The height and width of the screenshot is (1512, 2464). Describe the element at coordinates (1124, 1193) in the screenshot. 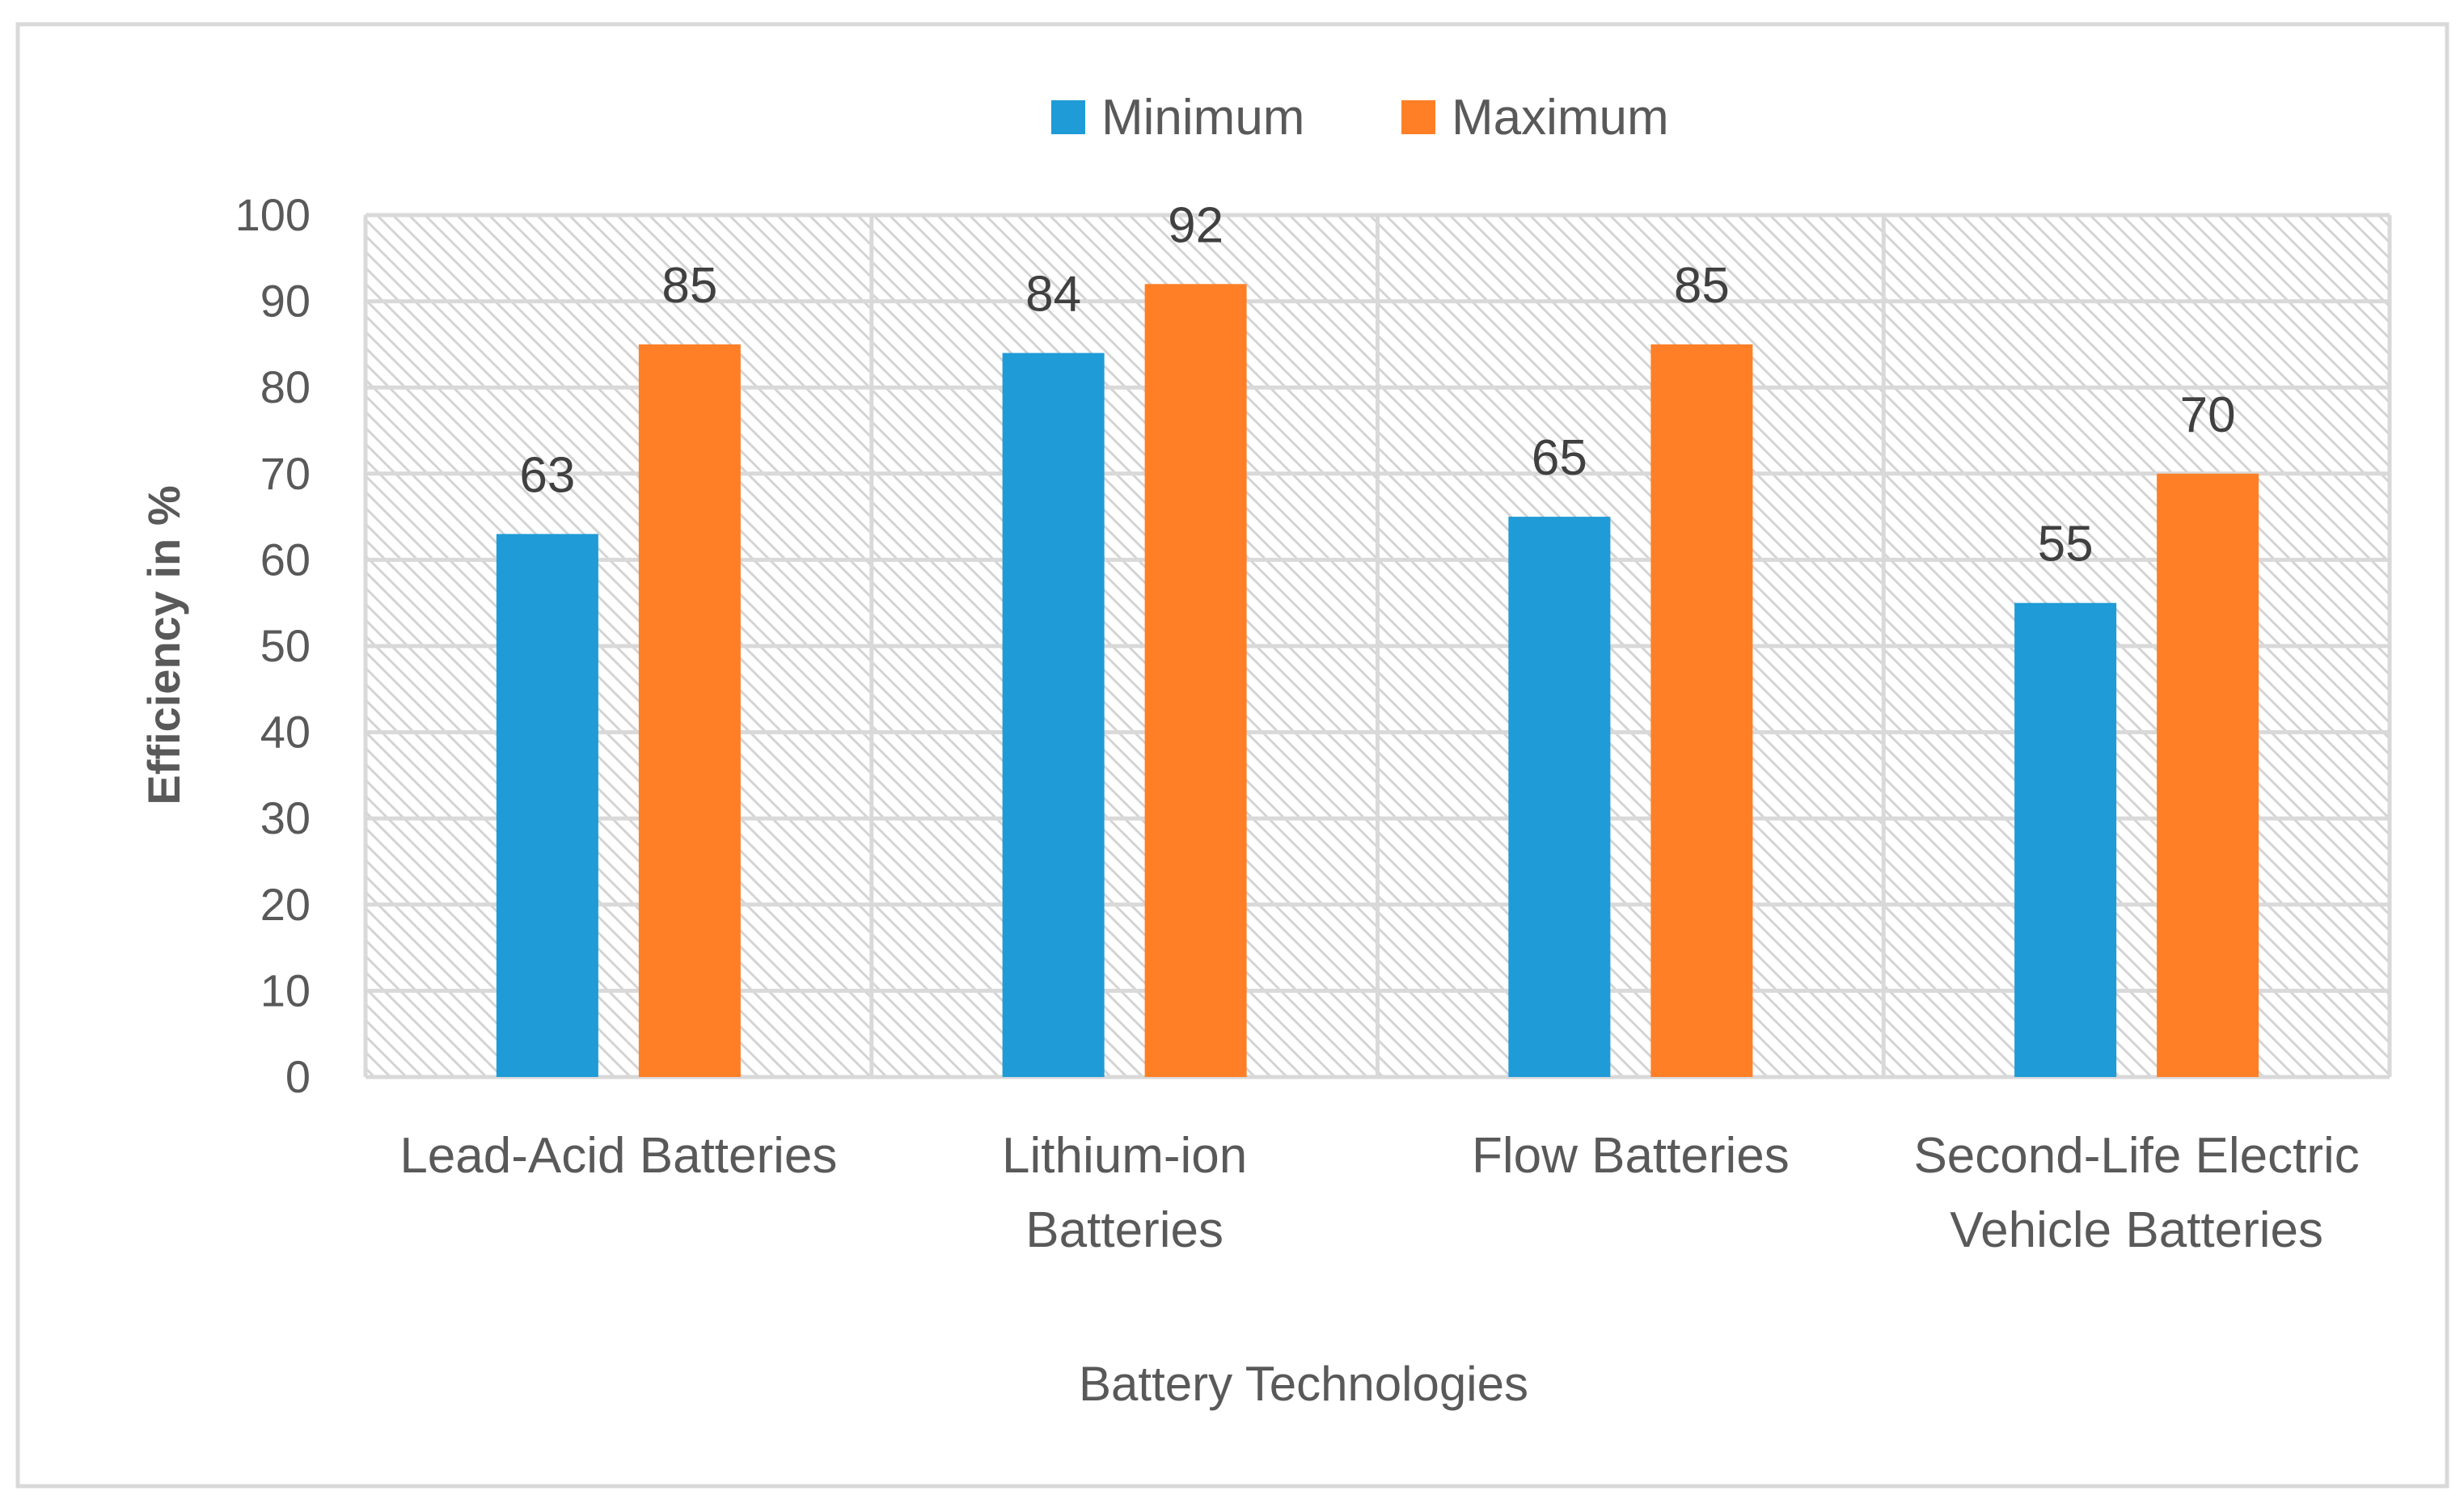

I see `x-category-label: Lithium-ion Batteries` at that location.